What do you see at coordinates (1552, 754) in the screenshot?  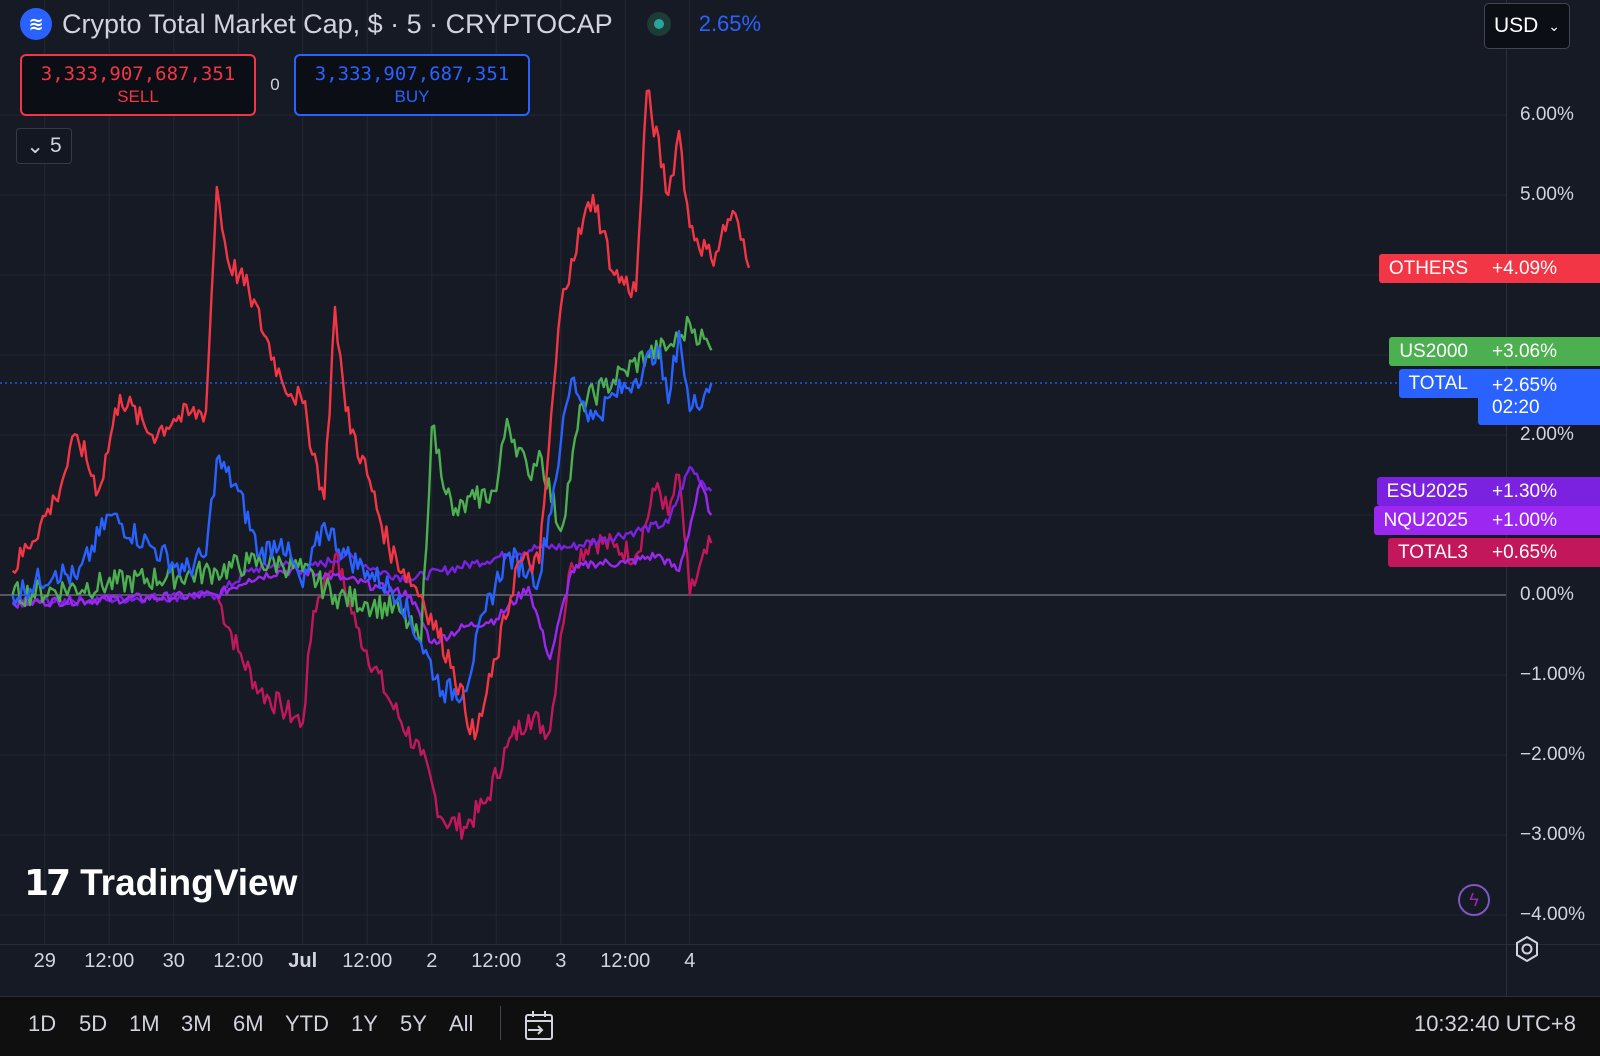 I see `price-tick-label: −2.00%` at bounding box center [1552, 754].